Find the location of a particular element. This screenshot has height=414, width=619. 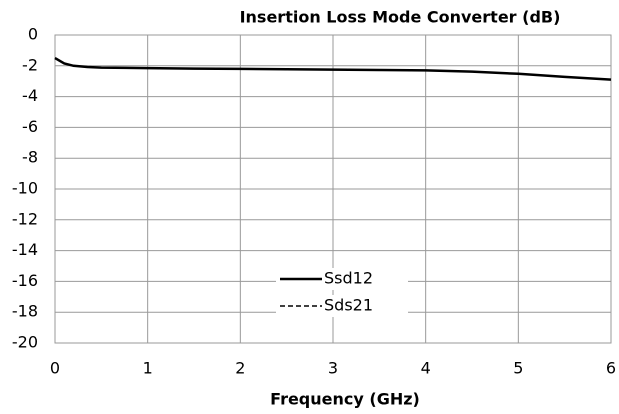

legend-label: Ssd12 is located at coordinates (348, 278).